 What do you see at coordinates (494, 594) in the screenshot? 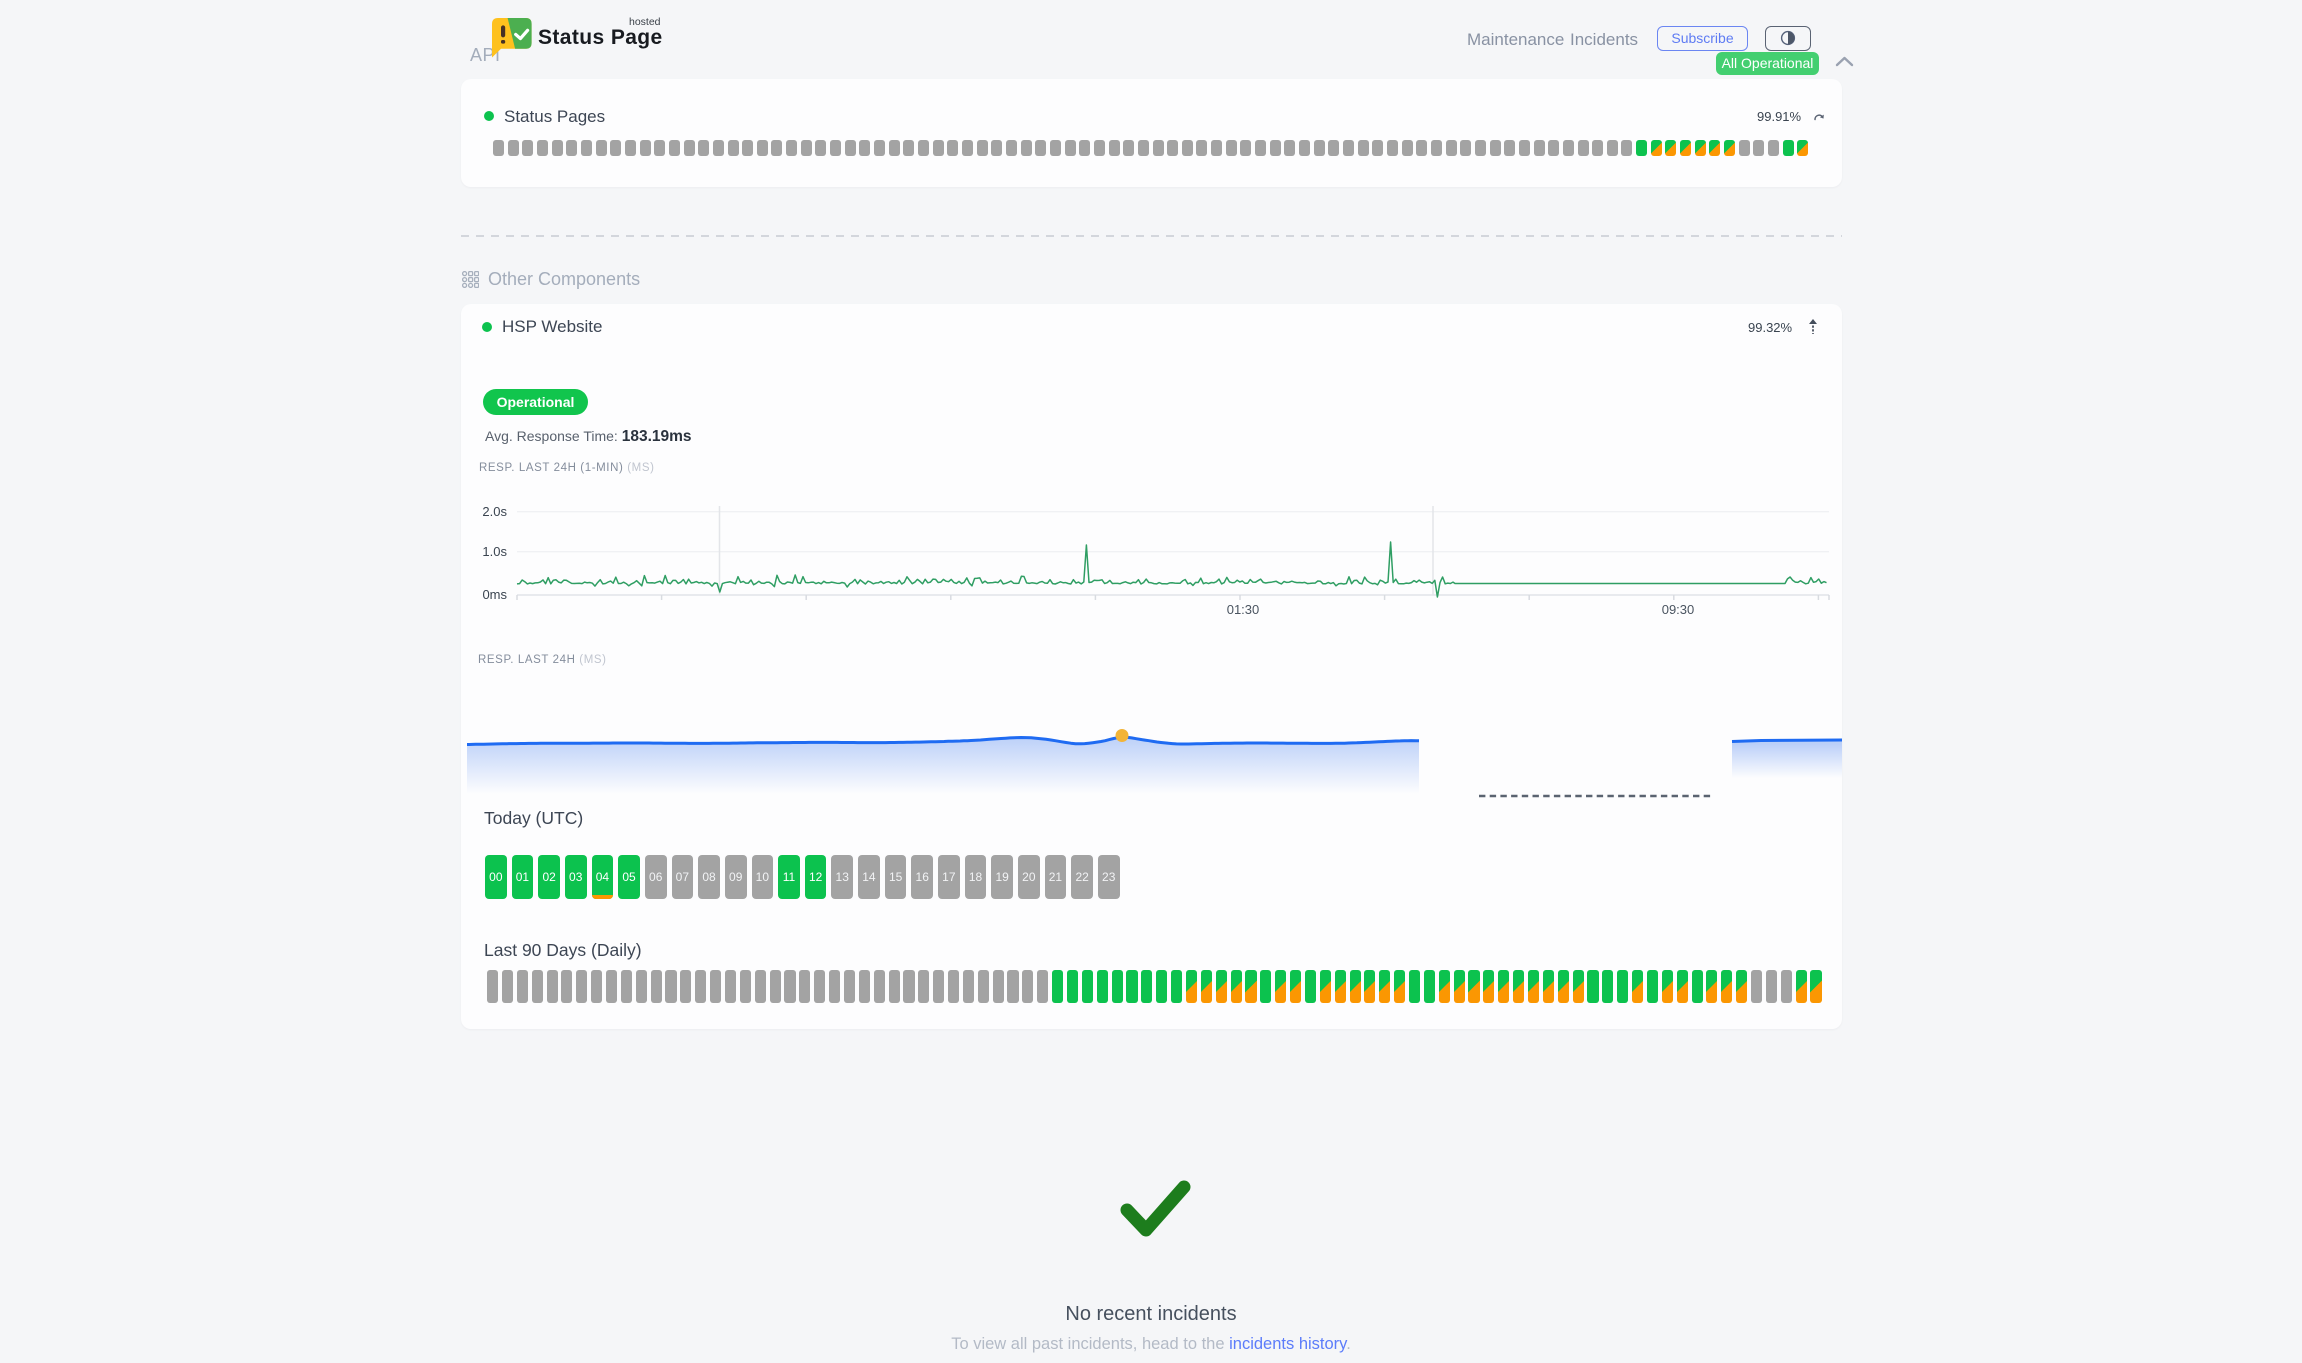
I see `svg-text: 0ms` at bounding box center [494, 594].